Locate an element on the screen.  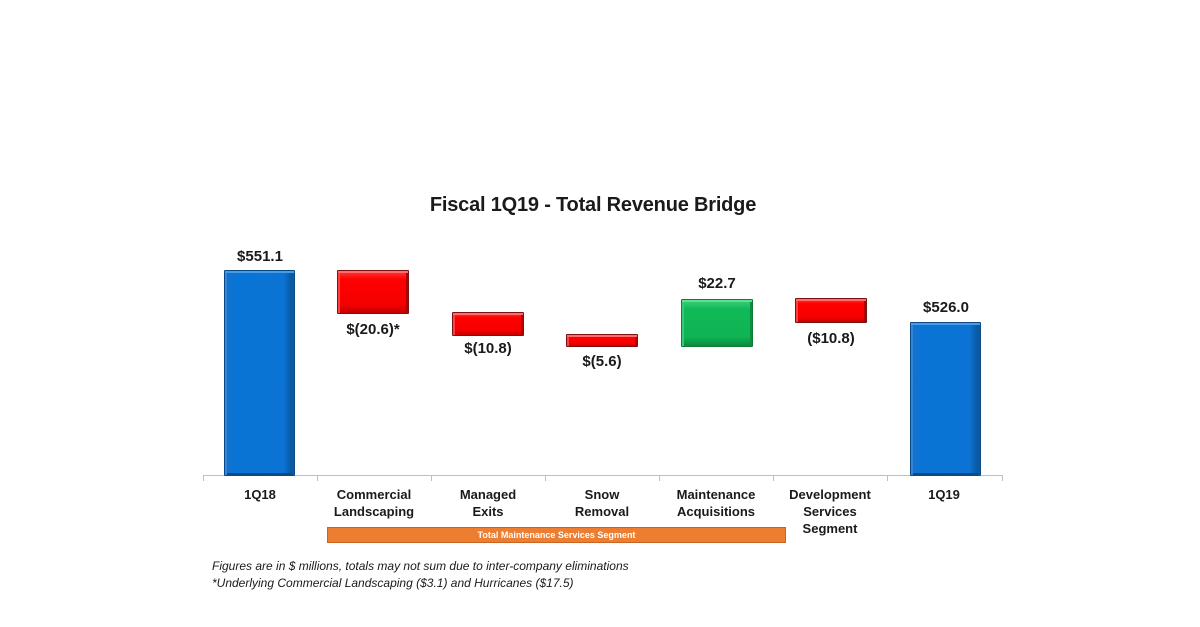
category-label-line: Landscaping is located at coordinates (374, 511).